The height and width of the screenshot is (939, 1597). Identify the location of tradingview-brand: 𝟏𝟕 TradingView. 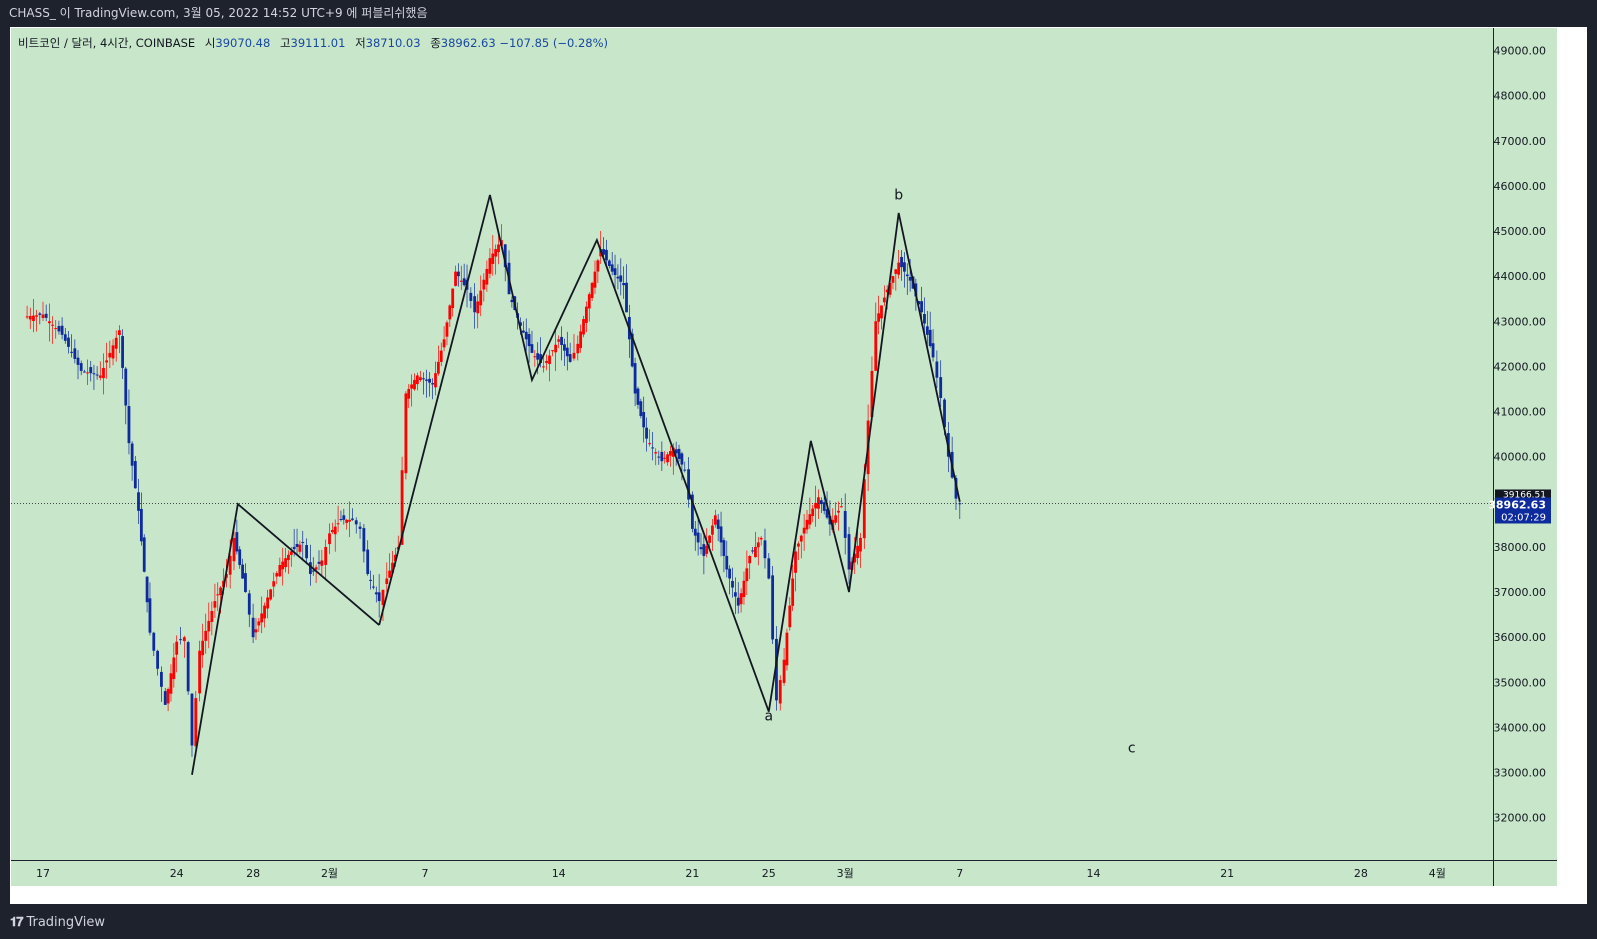
(57, 922).